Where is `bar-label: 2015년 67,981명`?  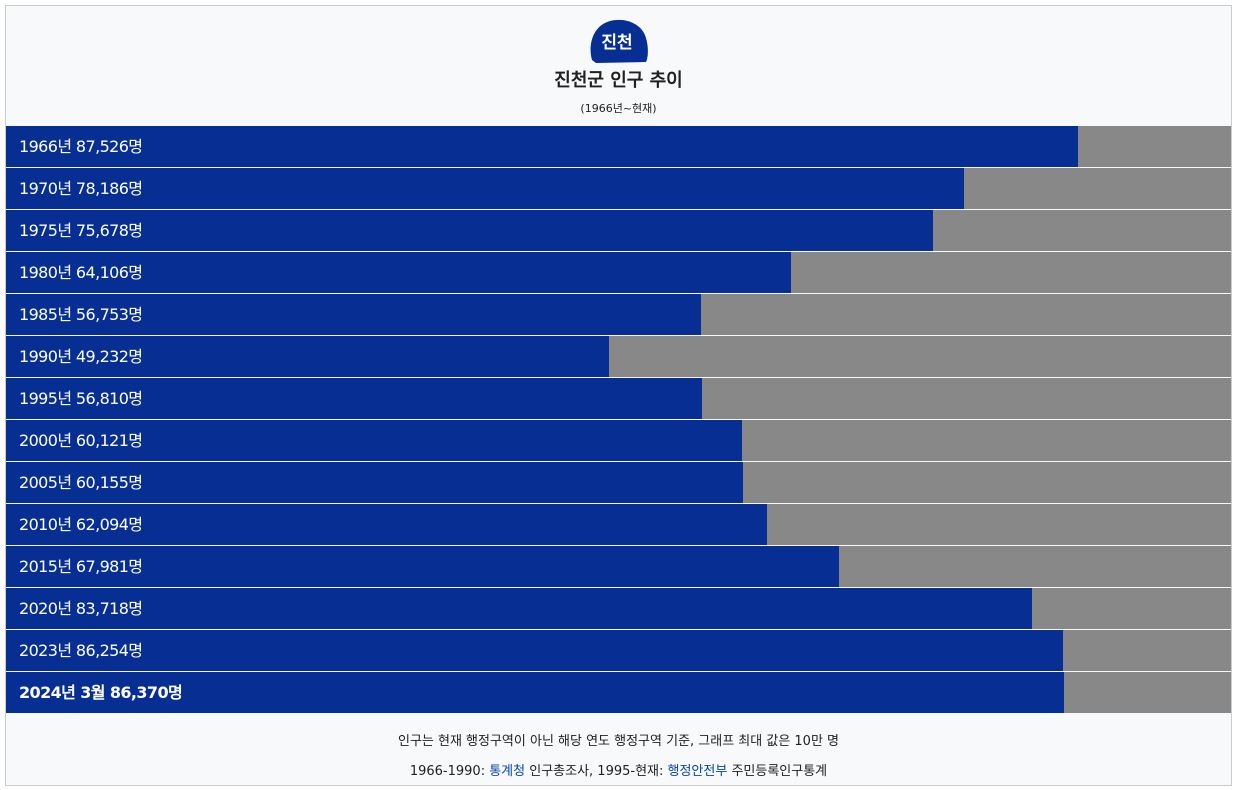
bar-label: 2015년 67,981명 is located at coordinates (81, 566).